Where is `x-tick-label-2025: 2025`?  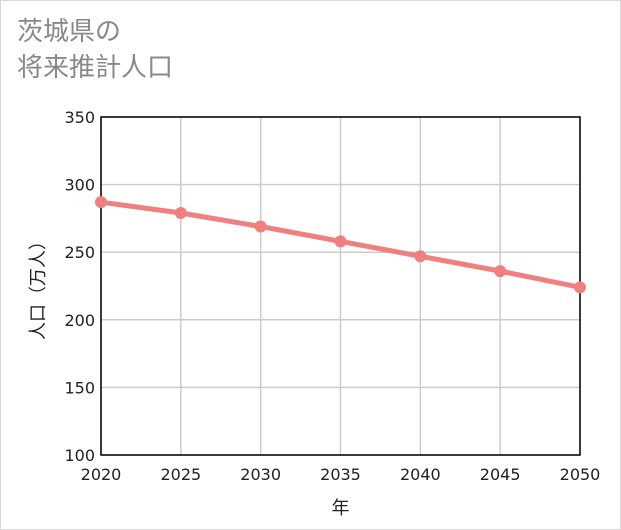
x-tick-label-2025: 2025 is located at coordinates (180, 474).